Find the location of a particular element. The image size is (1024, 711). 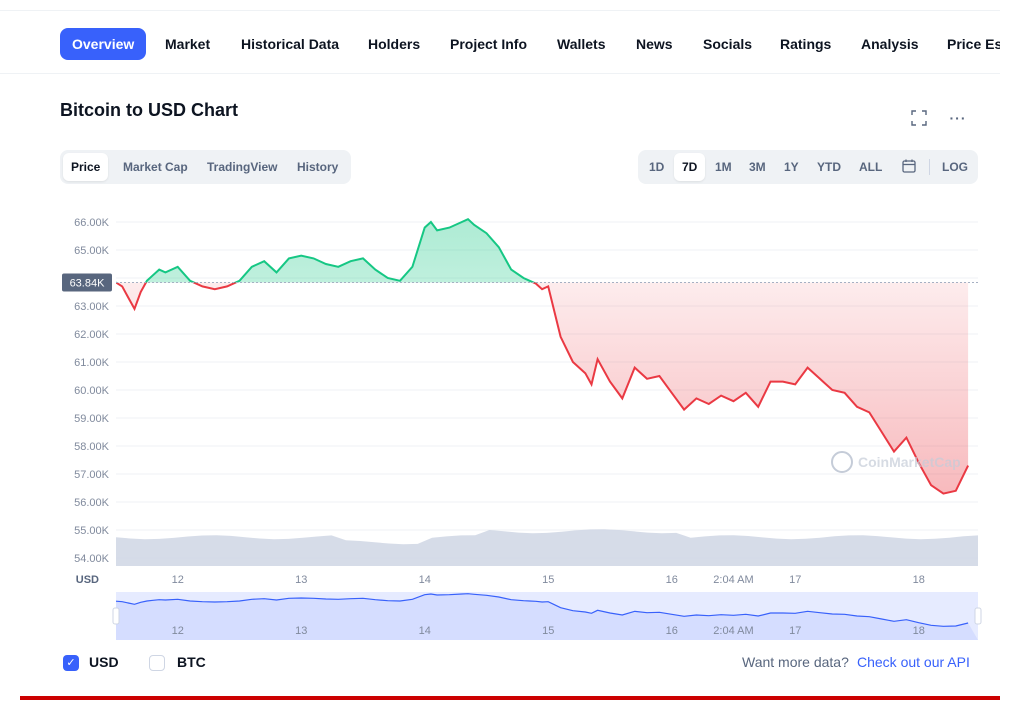

y-tick-label: 58.00K is located at coordinates (92, 447).